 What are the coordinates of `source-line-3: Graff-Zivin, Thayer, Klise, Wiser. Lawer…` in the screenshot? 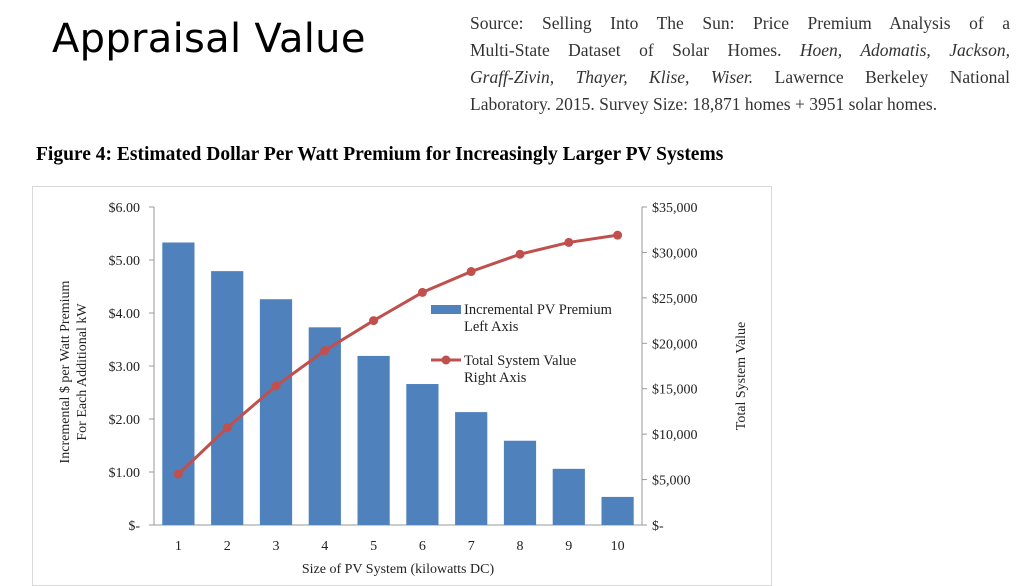 It's located at (740, 77).